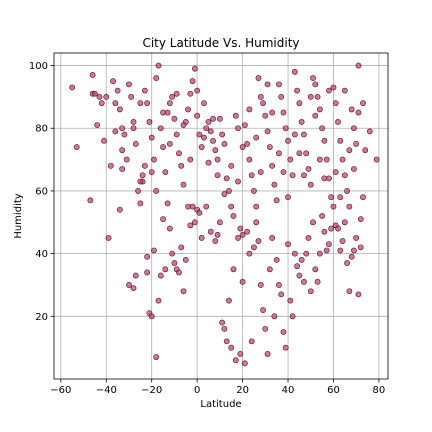 Image resolution: width=432 pixels, height=432 pixels. Describe the element at coordinates (220, 404) in the screenshot. I see `x-axis-label: Latitude` at that location.